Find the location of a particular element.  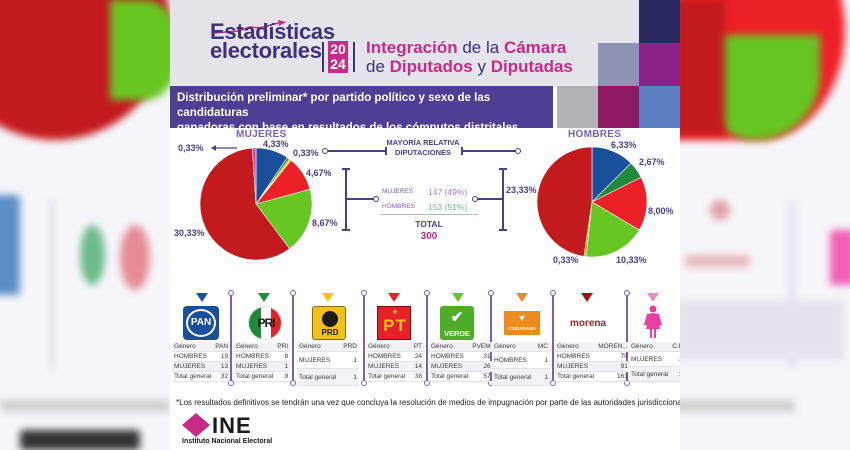

cell: 161 is located at coordinates (613, 376).